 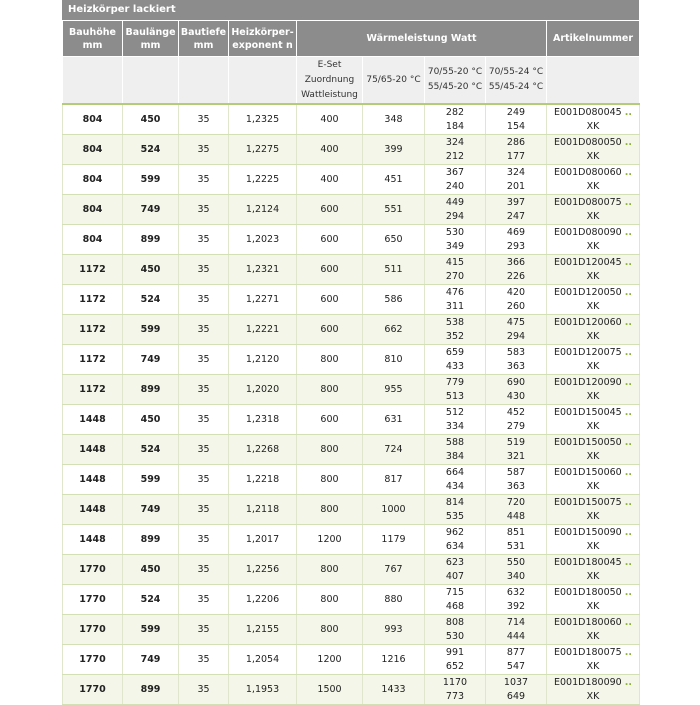 What do you see at coordinates (516, 149) in the screenshot?
I see `cell-70-55-24: 286 177` at bounding box center [516, 149].